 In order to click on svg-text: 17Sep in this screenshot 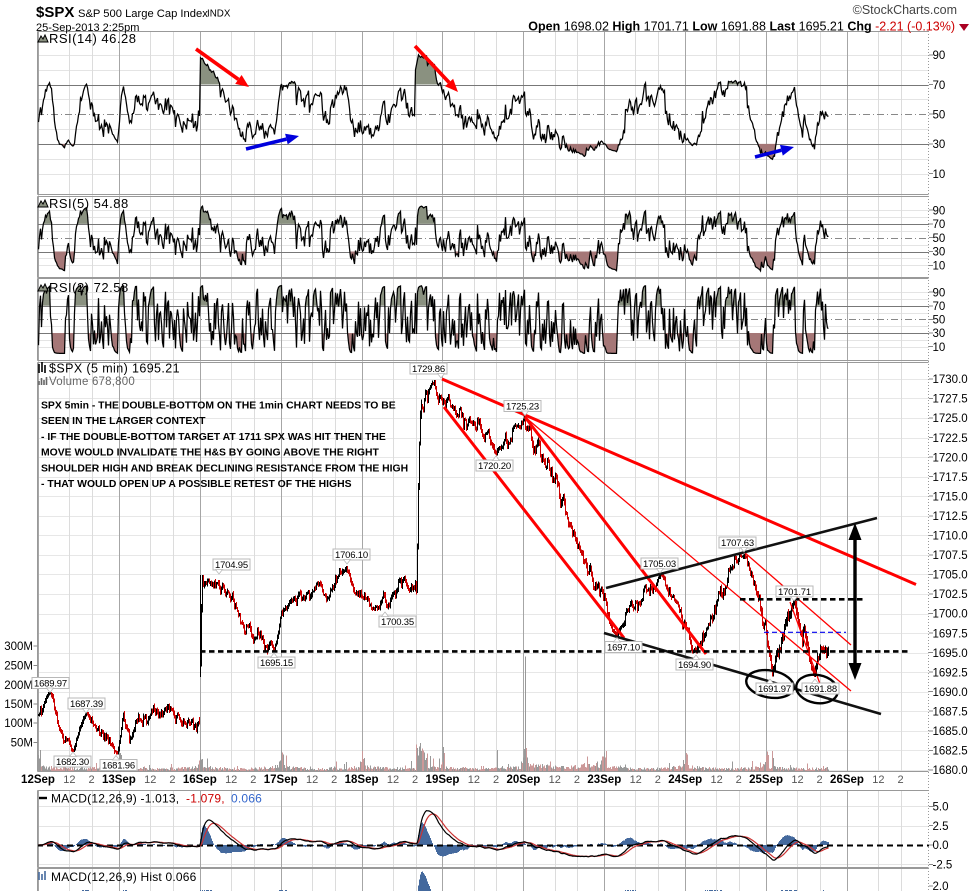, I will do `click(281, 780)`.